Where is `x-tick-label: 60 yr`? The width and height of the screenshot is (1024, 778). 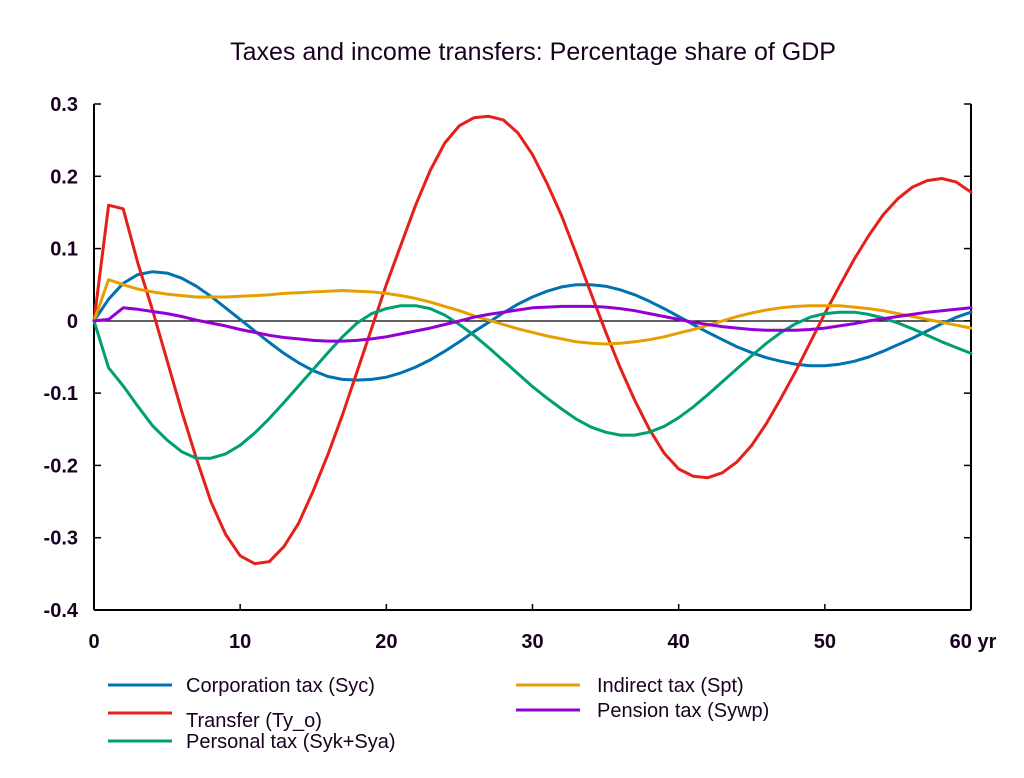 x-tick-label: 60 yr is located at coordinates (973, 642).